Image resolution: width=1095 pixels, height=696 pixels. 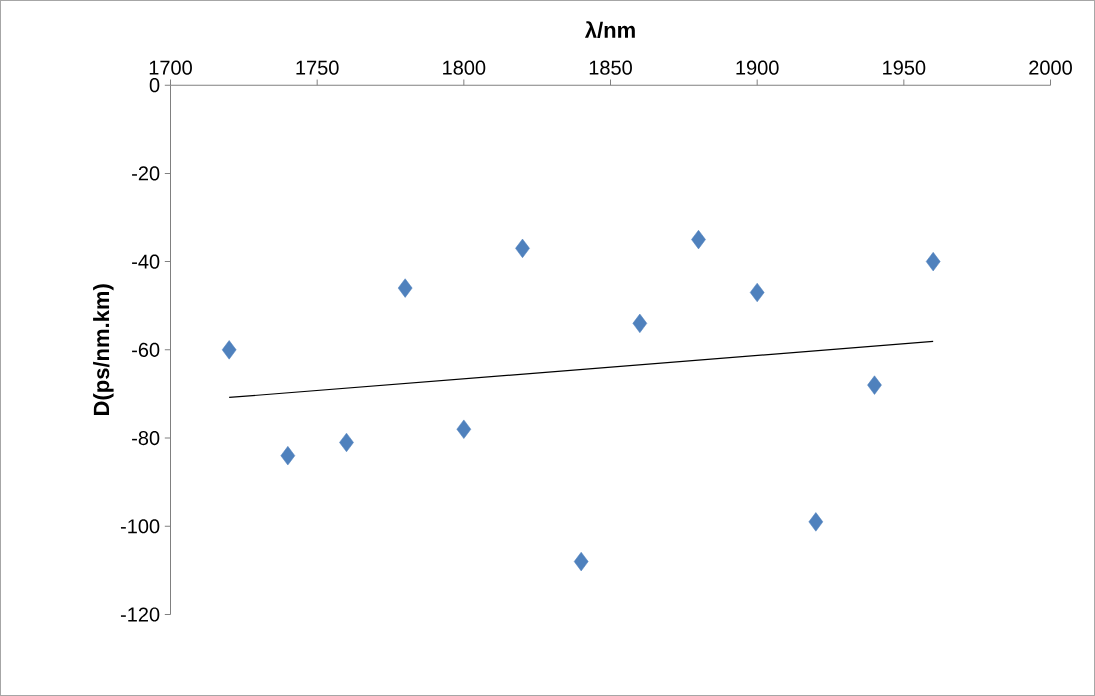 I want to click on x-tick-label: 1900, so click(x=757, y=67).